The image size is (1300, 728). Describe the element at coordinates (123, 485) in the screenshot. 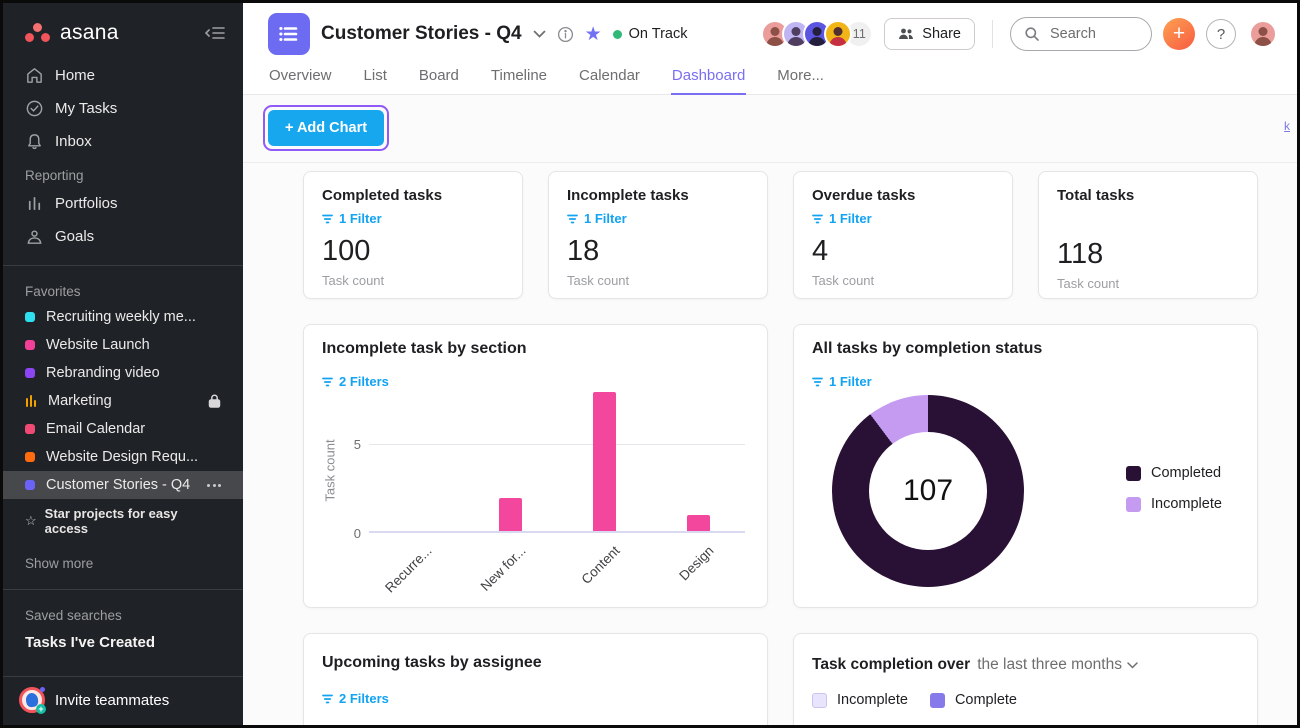

I see `favorite-item-customer-stories: Customer Stories - Q4` at that location.